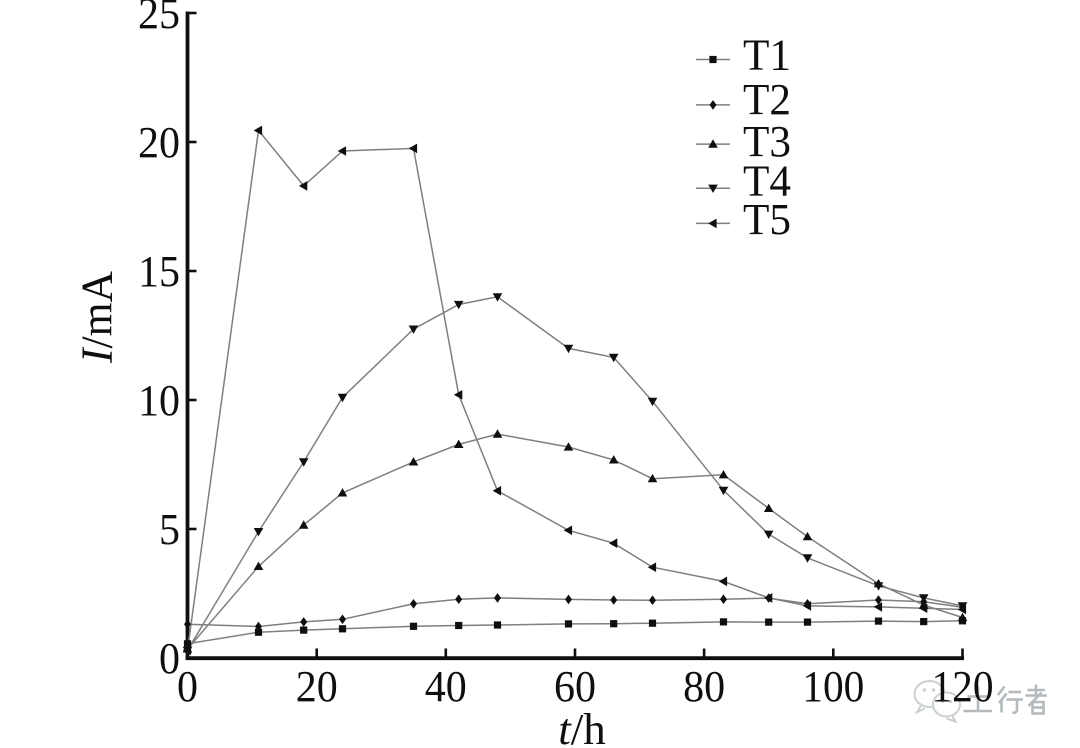  Describe the element at coordinates (159, 271) in the screenshot. I see `svg-text: 15` at that location.